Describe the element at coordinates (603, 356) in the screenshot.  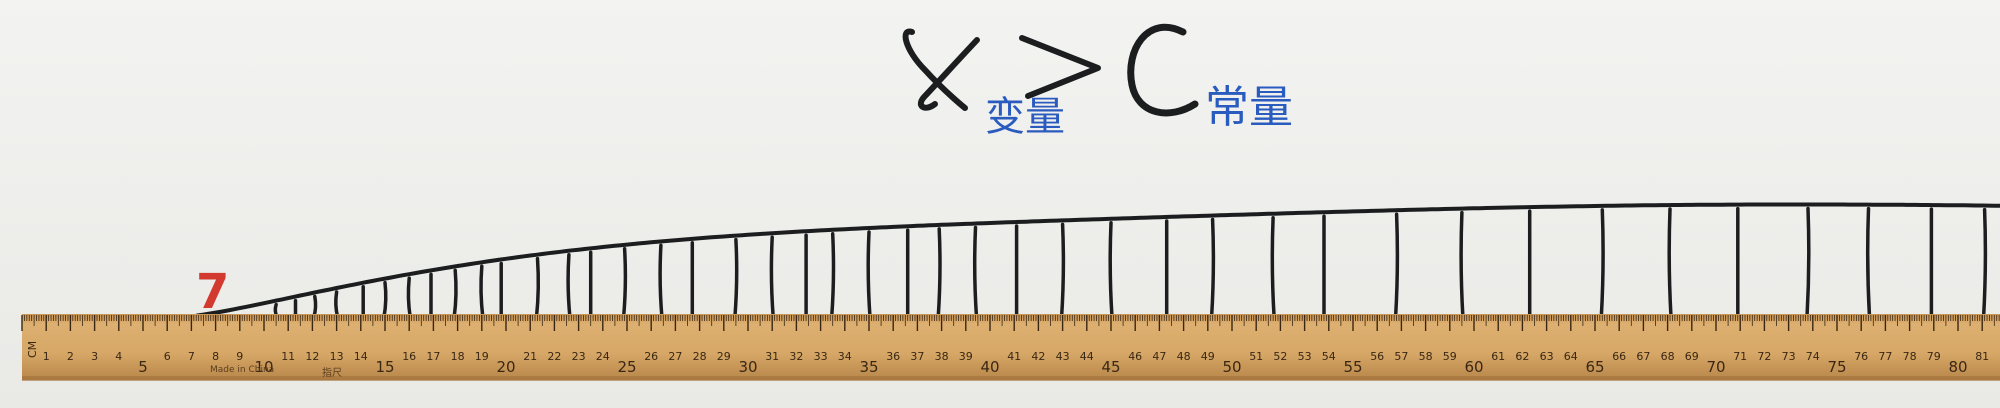
I see `ruler-number: 24` at that location.